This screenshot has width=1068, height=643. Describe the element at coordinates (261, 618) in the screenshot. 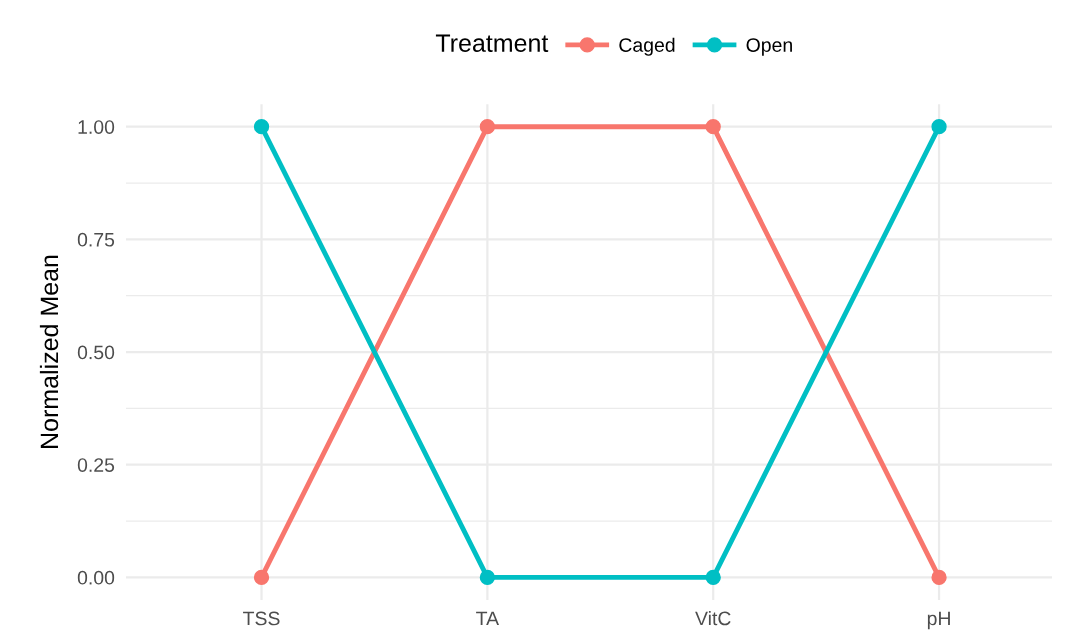

I see `x-tick-label: TSS` at that location.